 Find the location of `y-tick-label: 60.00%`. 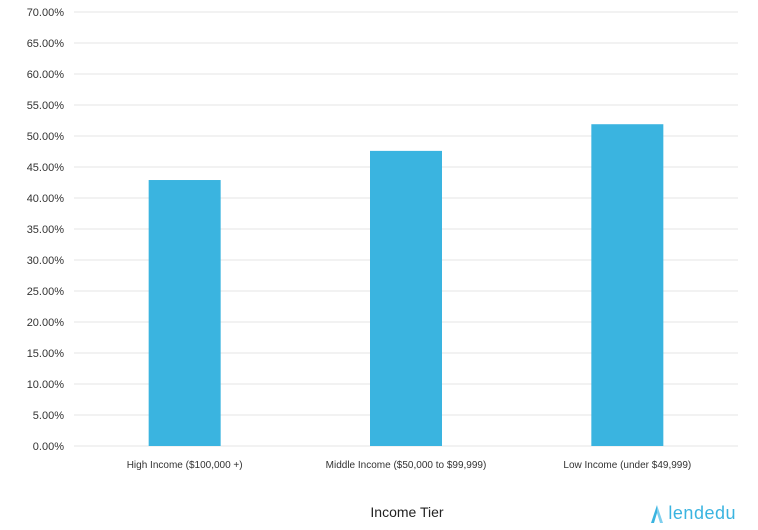

y-tick-label: 60.00% is located at coordinates (46, 75).